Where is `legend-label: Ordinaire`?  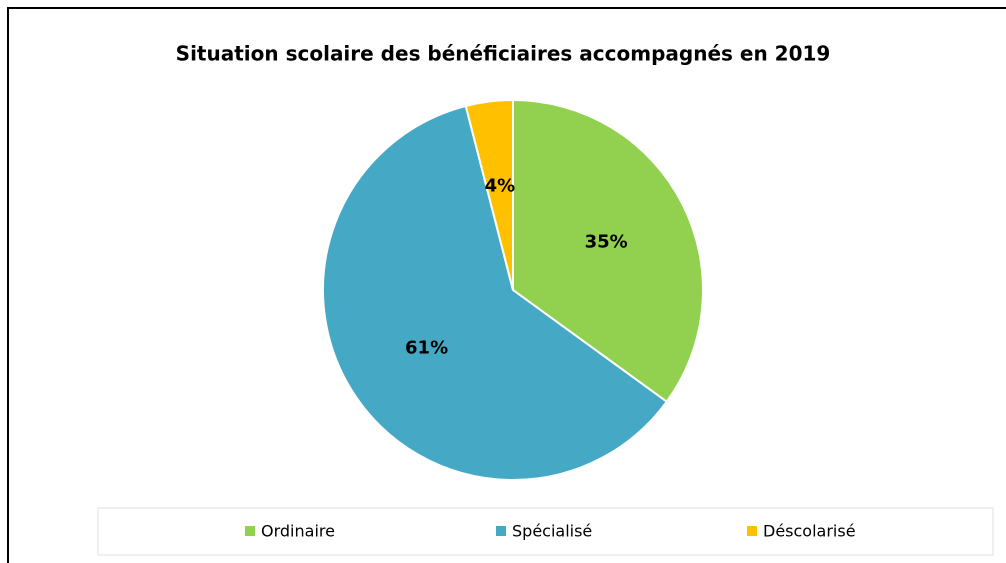 legend-label: Ordinaire is located at coordinates (298, 531).